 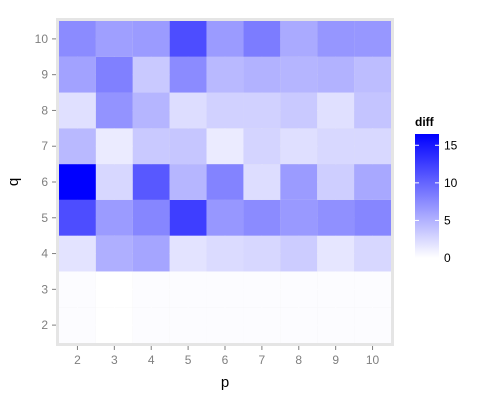 I want to click on x-tick-label: 8, so click(x=298, y=360).